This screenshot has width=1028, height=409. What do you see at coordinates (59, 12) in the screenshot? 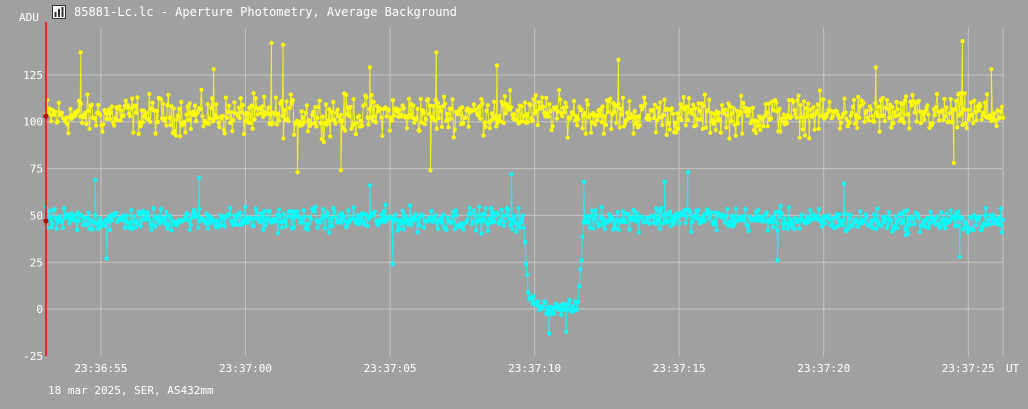
I see `chart-window-icon` at bounding box center [59, 12].